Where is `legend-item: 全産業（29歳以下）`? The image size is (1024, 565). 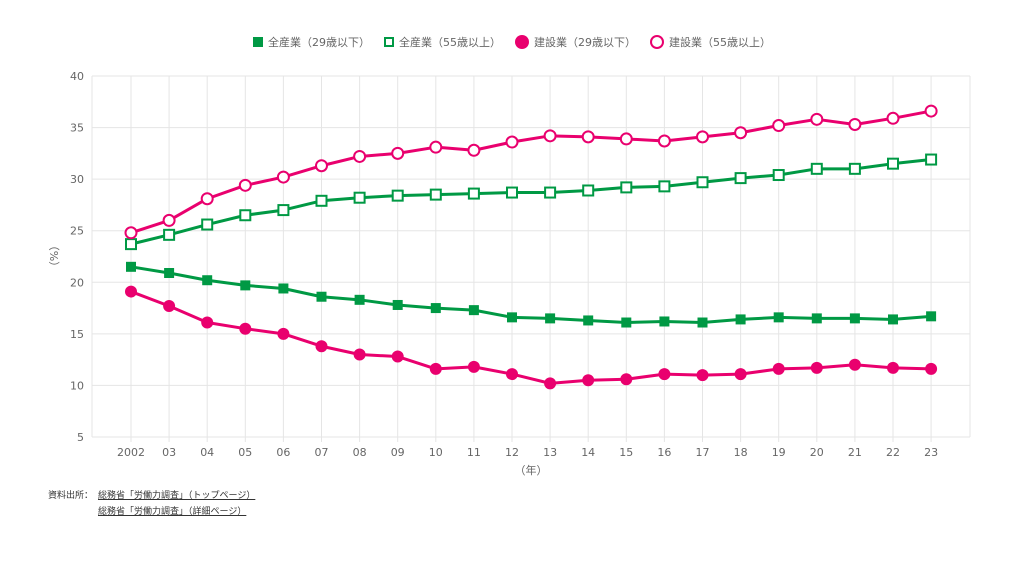 legend-item: 全産業（29歳以下） is located at coordinates (311, 42).